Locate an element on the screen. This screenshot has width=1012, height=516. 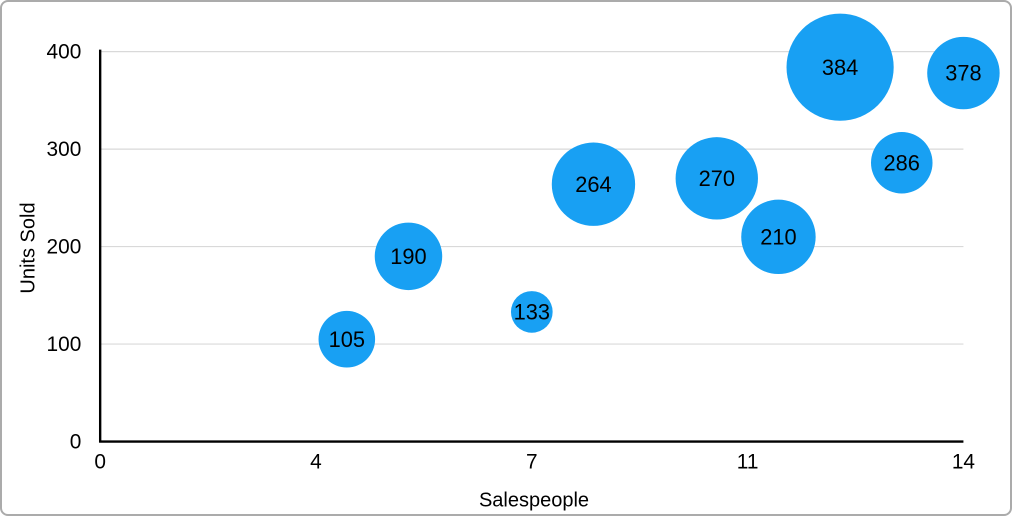
x-tick-label-14: 14 is located at coordinates (963, 461).